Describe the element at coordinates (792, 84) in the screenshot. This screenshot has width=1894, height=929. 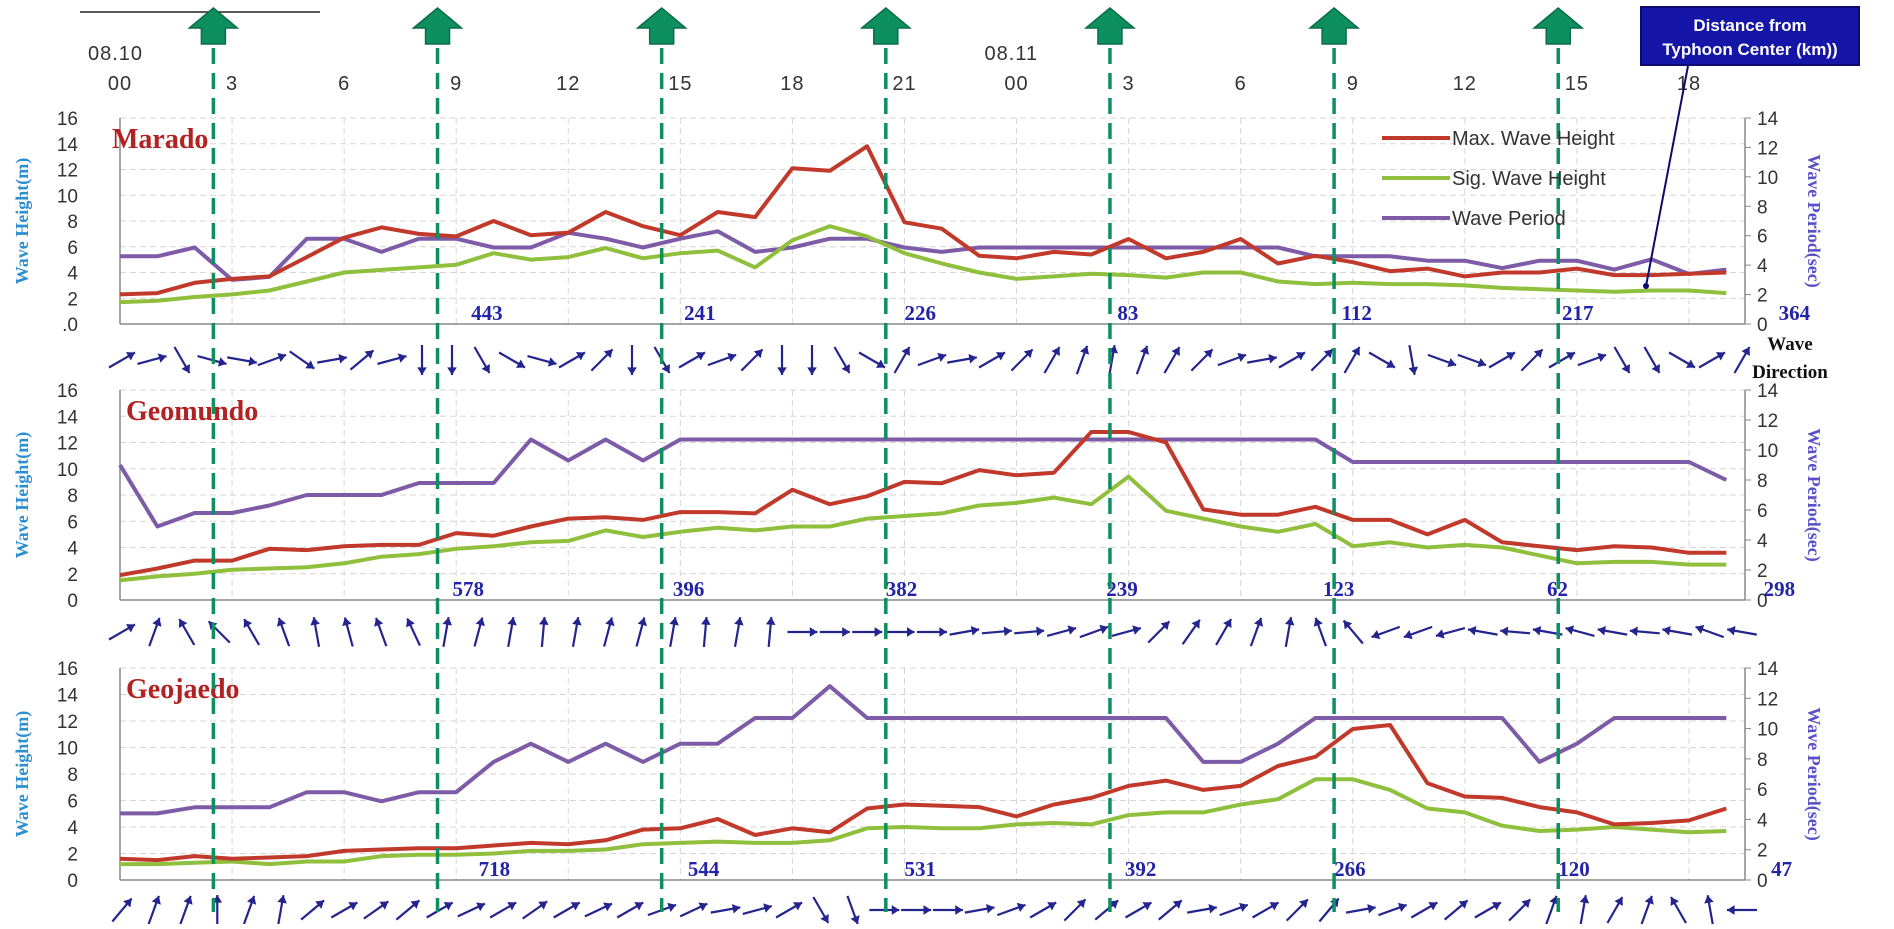
I see `time-tick-label-6: 18` at that location.